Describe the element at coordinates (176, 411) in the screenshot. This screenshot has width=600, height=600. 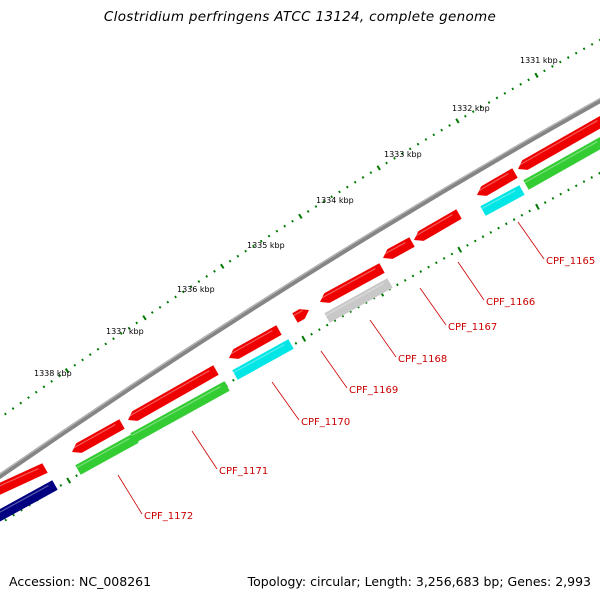
I see `gene-CPF_1171-lower-bar-highlight` at that location.